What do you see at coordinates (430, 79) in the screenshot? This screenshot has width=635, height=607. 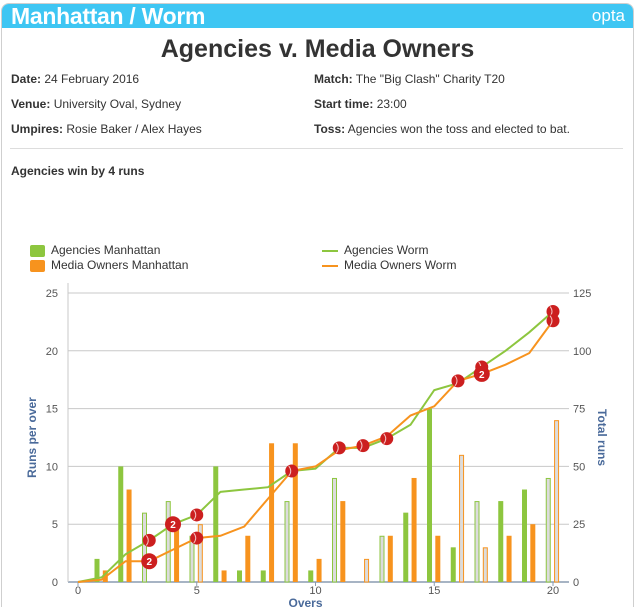 I see `match-value: The "Big Clash" Charity T20` at bounding box center [430, 79].